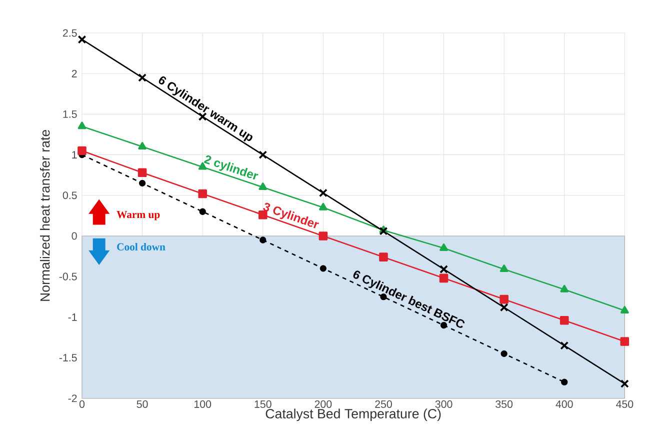 The image size is (671, 429). What do you see at coordinates (142, 404) in the screenshot?
I see `x-tick-label: 50` at bounding box center [142, 404].